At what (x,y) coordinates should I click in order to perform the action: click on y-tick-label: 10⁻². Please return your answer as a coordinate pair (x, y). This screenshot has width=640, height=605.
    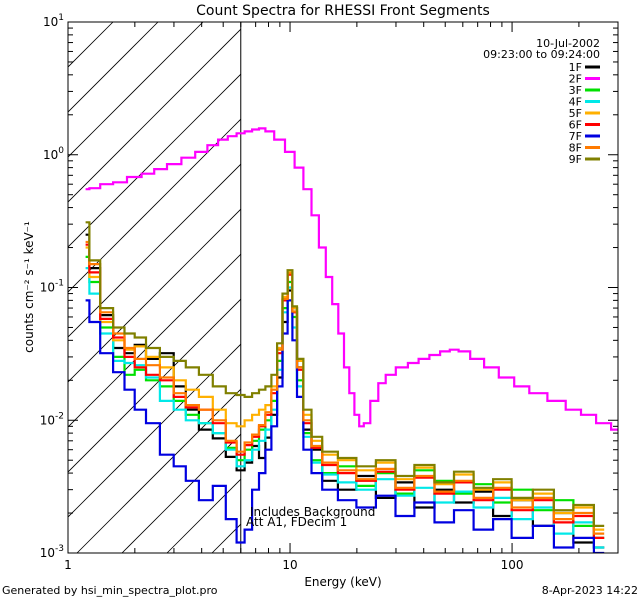
    Looking at the image, I should click on (52, 419).